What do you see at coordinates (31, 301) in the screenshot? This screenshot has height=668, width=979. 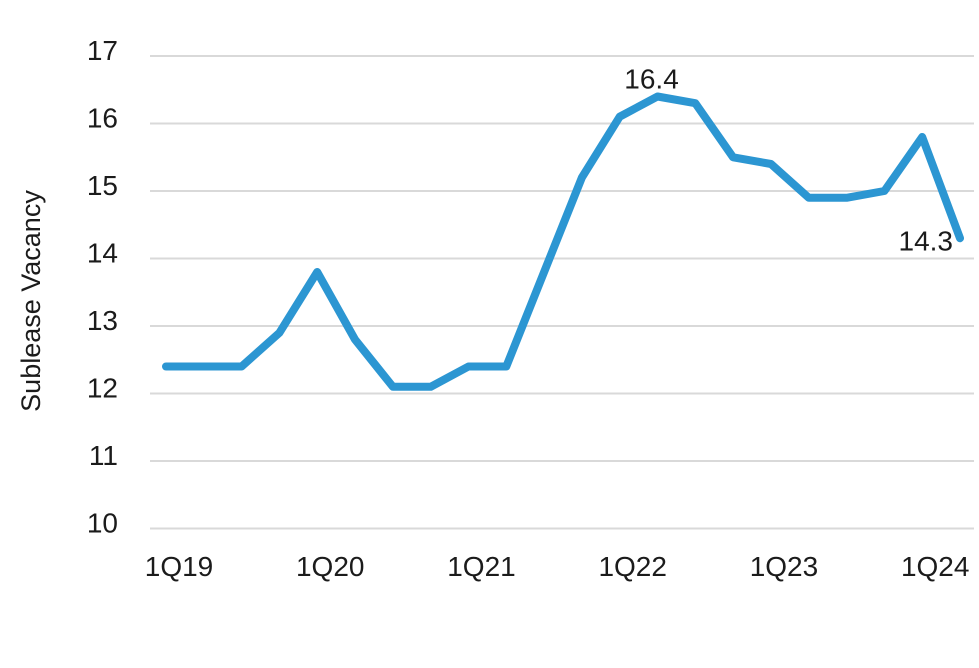 I see `y-axis-title: Sublease Vacancy` at bounding box center [31, 301].